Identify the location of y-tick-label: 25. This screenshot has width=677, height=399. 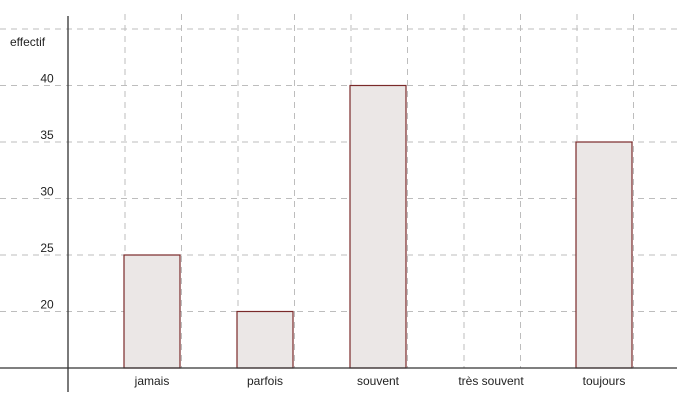
(47, 248).